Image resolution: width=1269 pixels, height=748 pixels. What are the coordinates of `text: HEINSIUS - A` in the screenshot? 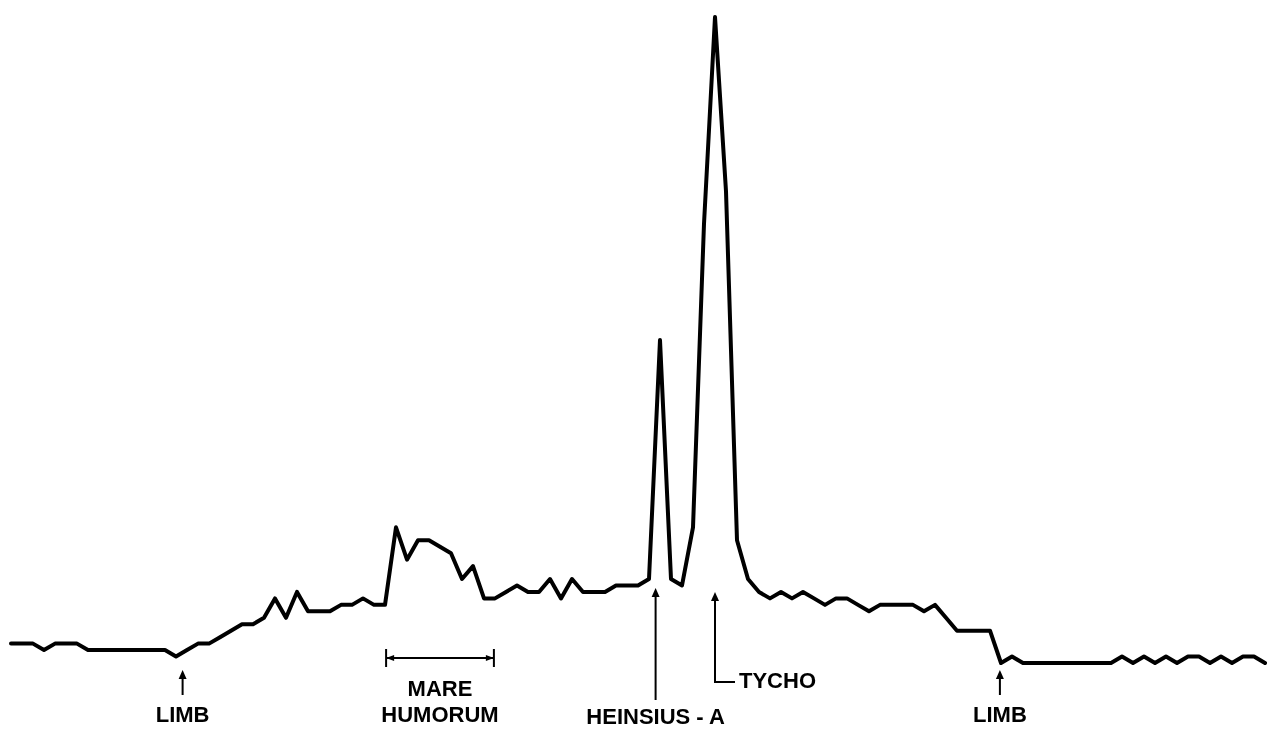 It's located at (655, 717).